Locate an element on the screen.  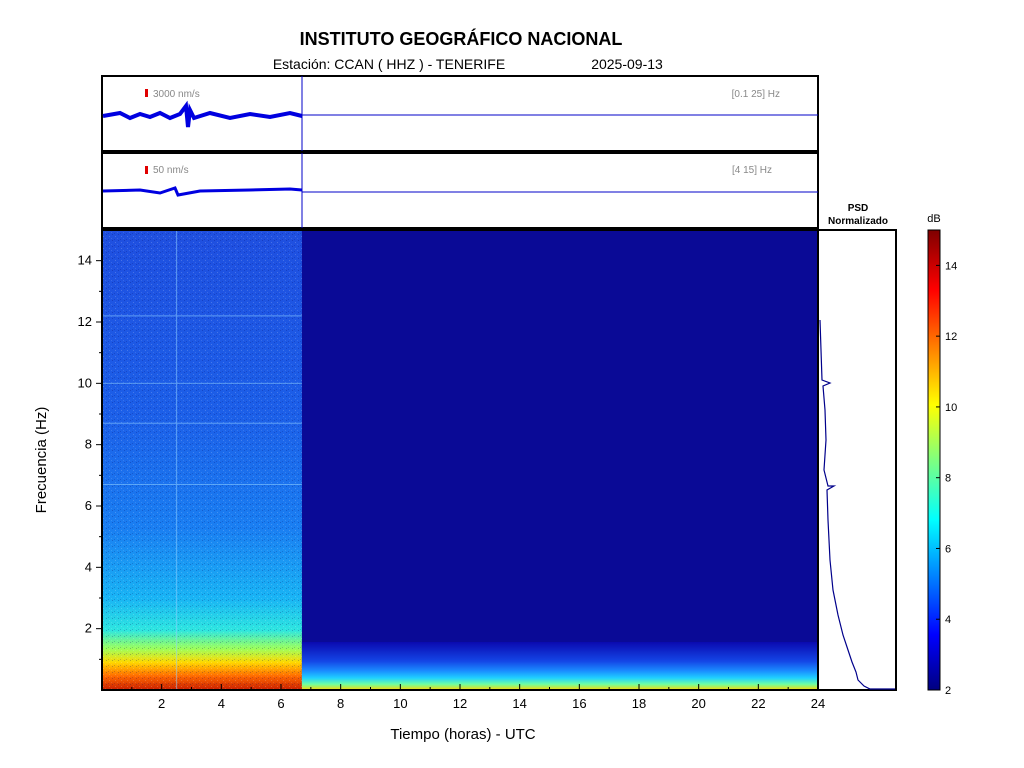
x-tick-label: 18 is located at coordinates (639, 703).